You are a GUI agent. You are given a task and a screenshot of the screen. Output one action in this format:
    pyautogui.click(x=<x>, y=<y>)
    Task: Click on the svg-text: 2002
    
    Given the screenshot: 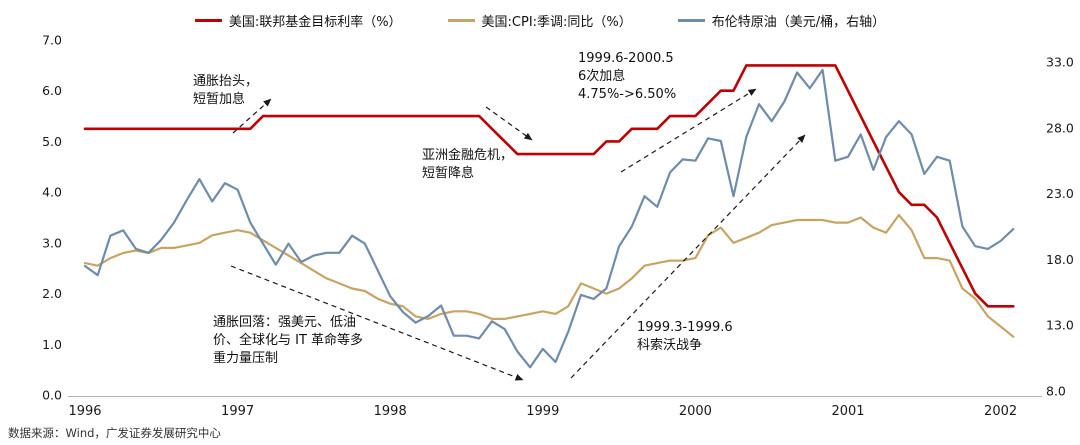 What is the action you would take?
    pyautogui.click(x=1000, y=411)
    